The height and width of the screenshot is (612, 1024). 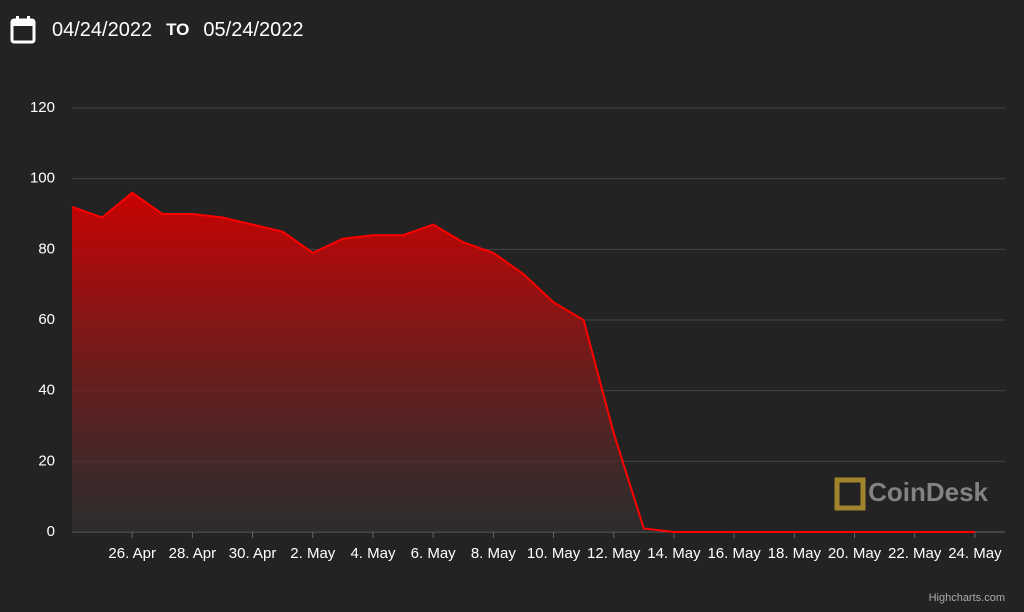 What do you see at coordinates (46, 460) in the screenshot?
I see `y-tick-label: 20` at bounding box center [46, 460].